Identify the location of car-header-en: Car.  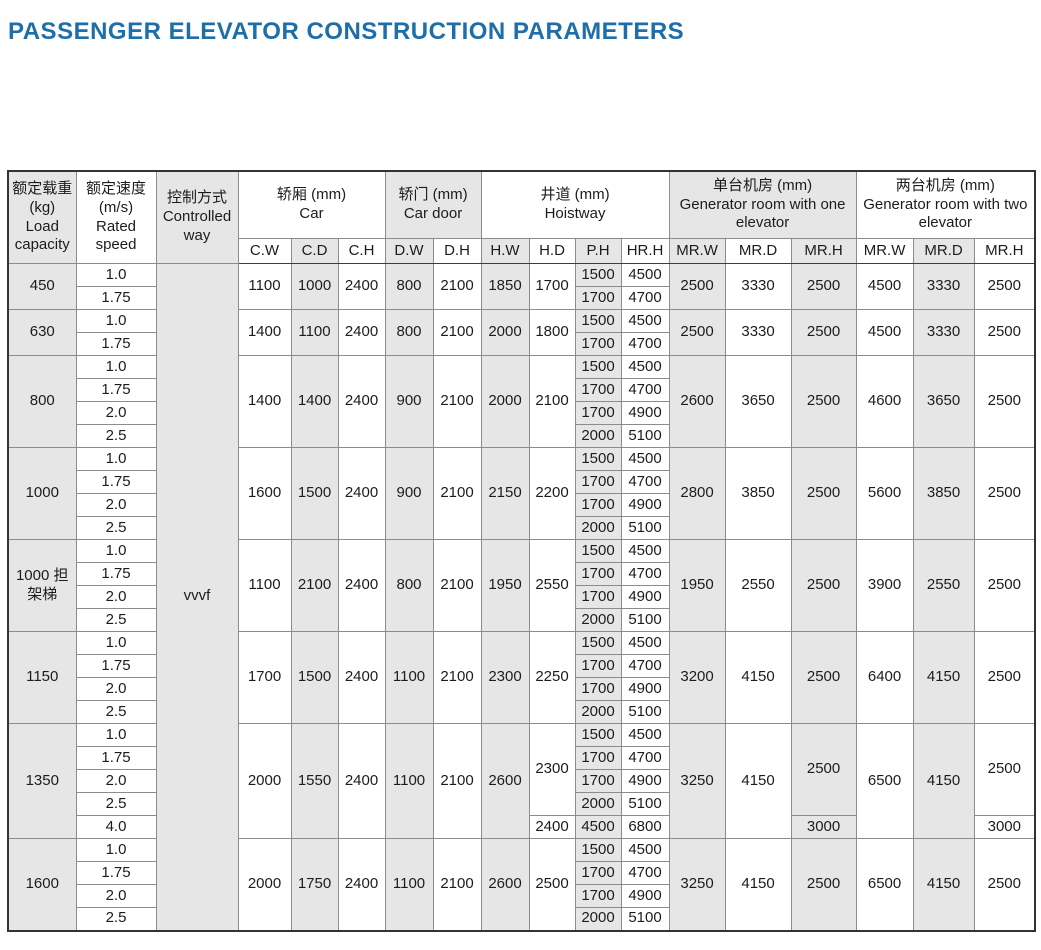
(311, 213).